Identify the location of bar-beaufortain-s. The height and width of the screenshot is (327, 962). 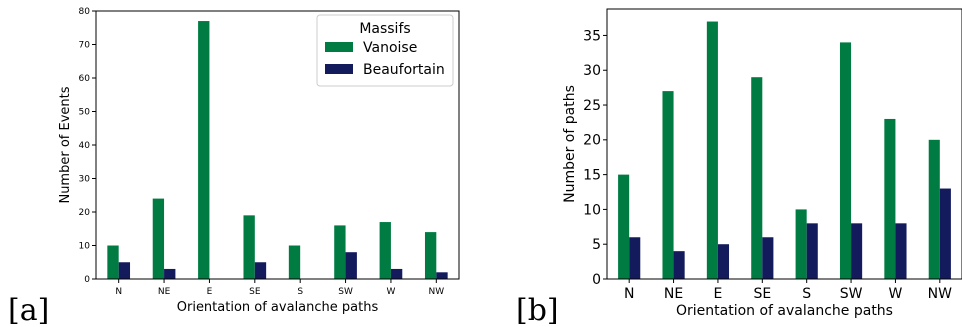
(812, 251).